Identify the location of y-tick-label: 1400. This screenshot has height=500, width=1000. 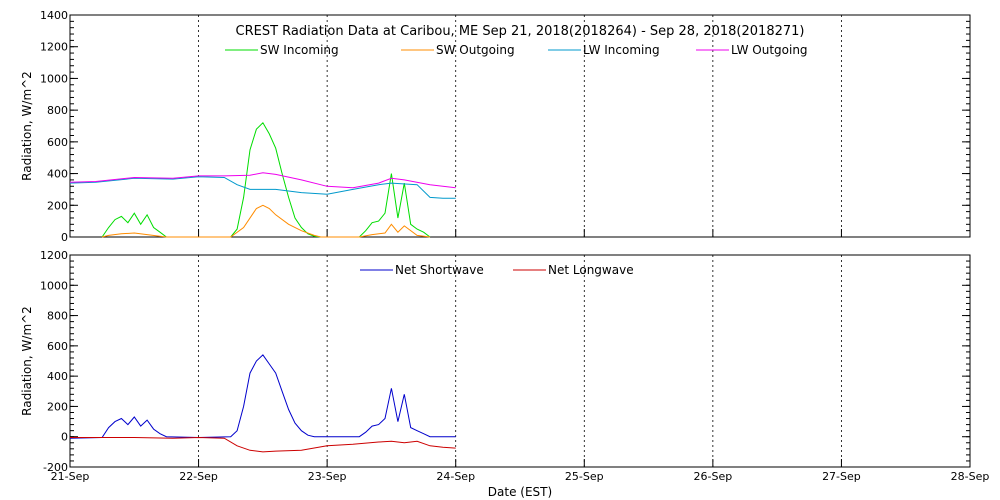
(54, 15).